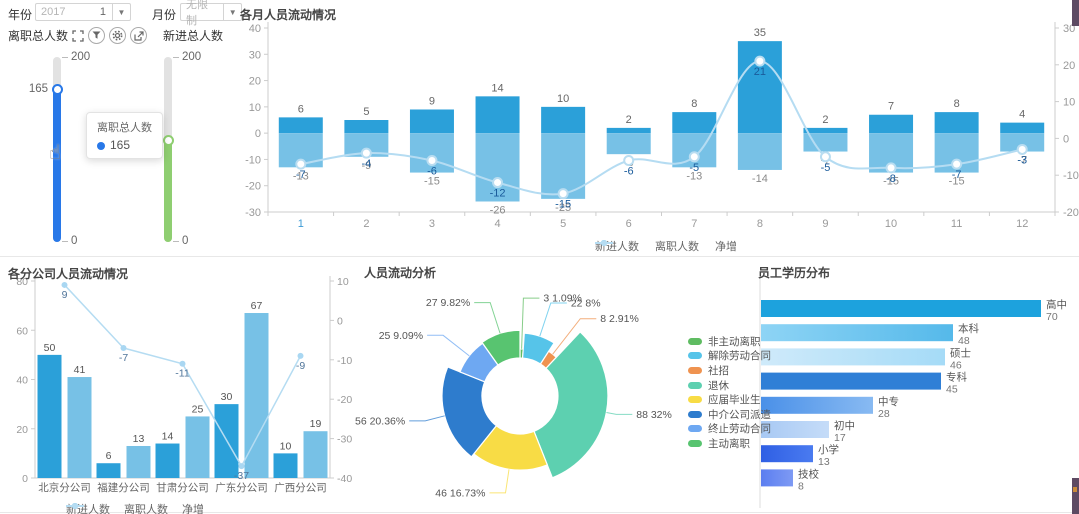  I want to click on donut-slice-退休, so click(571, 405).